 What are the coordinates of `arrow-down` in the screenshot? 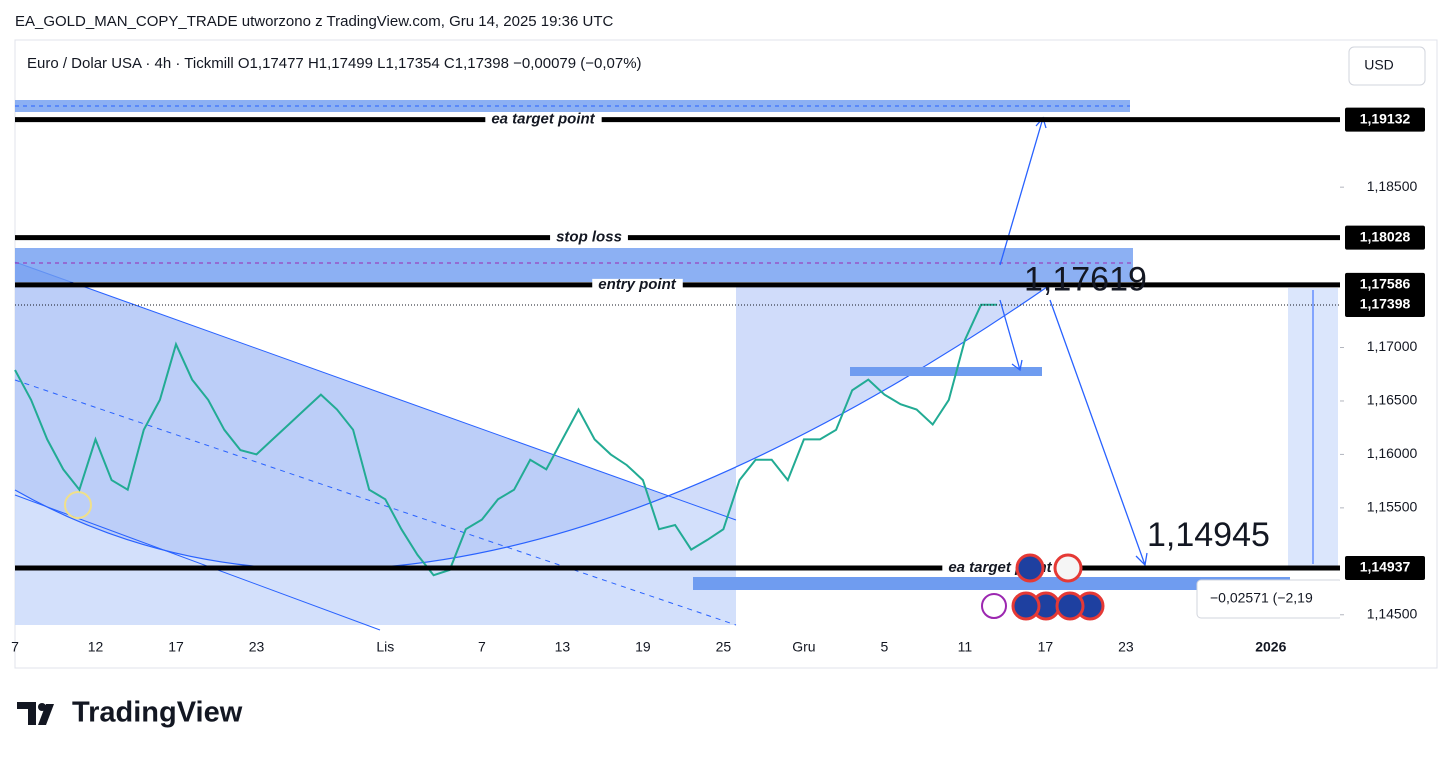 It's located at (1011, 335).